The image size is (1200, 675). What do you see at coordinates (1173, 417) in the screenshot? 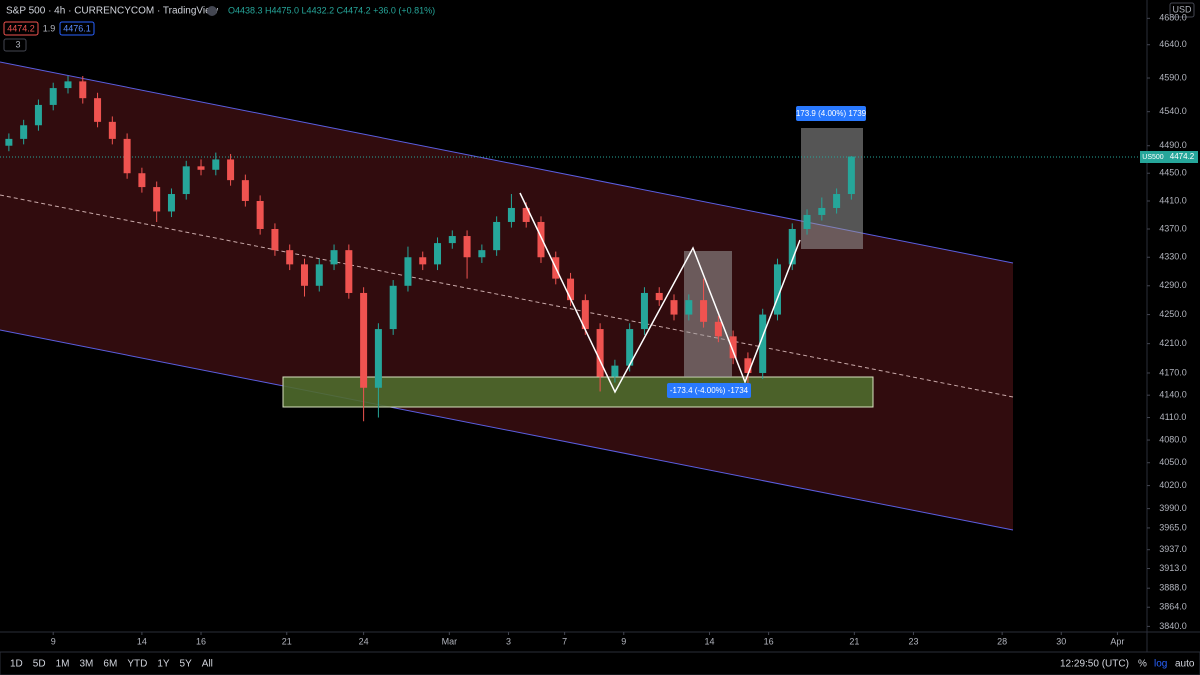
I see `y-tick-label: 4110.0` at bounding box center [1173, 417].